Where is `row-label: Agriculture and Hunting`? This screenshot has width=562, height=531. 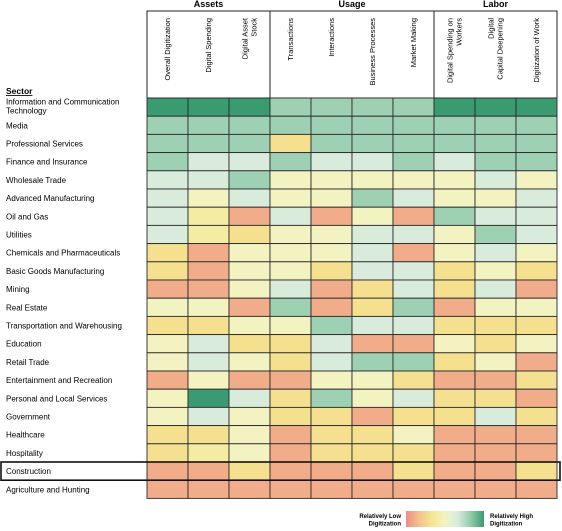 row-label: Agriculture and Hunting is located at coordinates (48, 489).